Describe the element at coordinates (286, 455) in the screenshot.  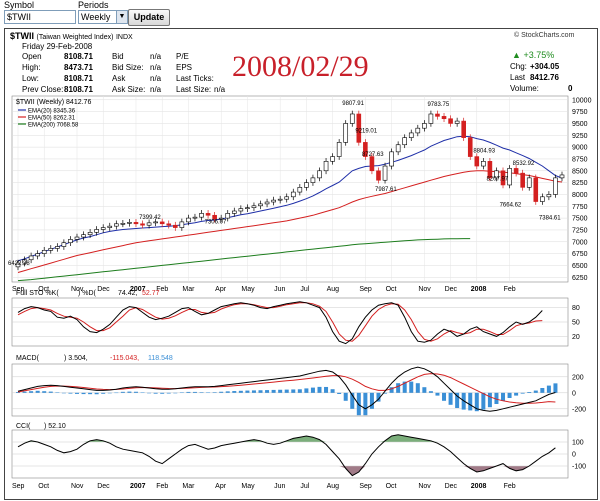
I see `cci-line` at that location.